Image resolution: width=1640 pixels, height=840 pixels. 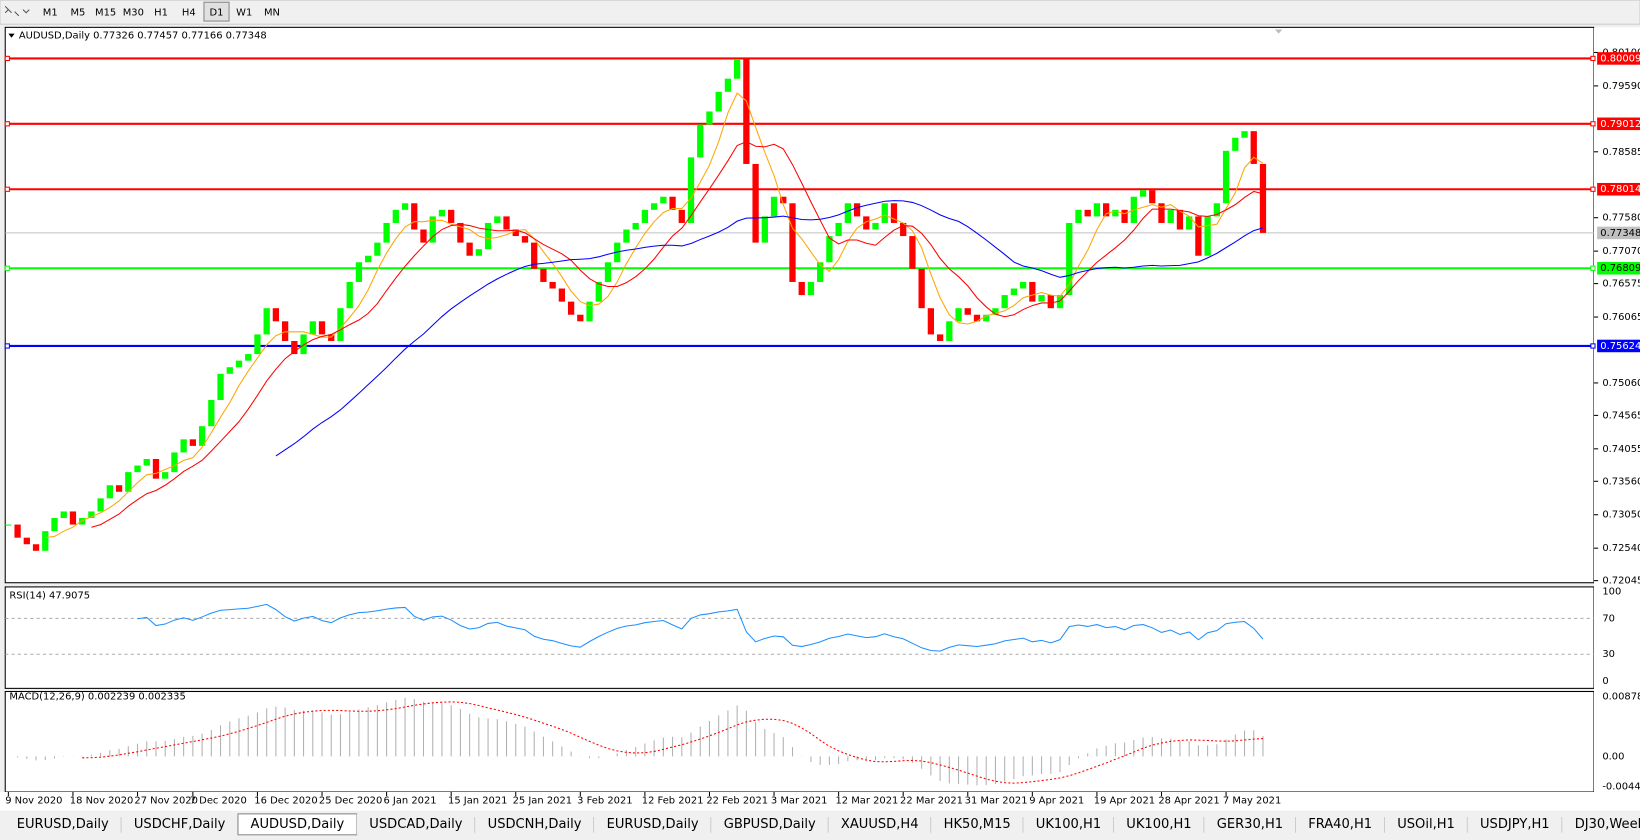 What do you see at coordinates (11, 35) in the screenshot?
I see `header-arrow` at bounding box center [11, 35].